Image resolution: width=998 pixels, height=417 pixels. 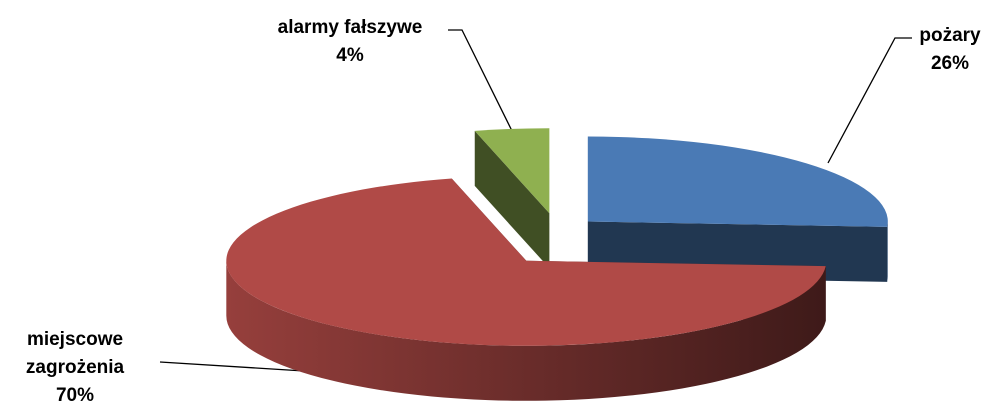 I want to click on slice-side, so click(x=887, y=251).